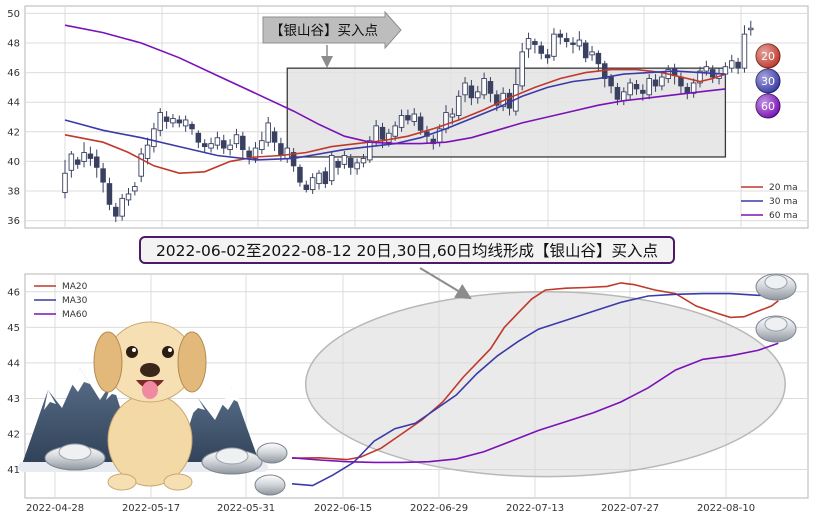 This screenshot has height=520, width=813. I want to click on ma30-badge: 30, so click(768, 81).